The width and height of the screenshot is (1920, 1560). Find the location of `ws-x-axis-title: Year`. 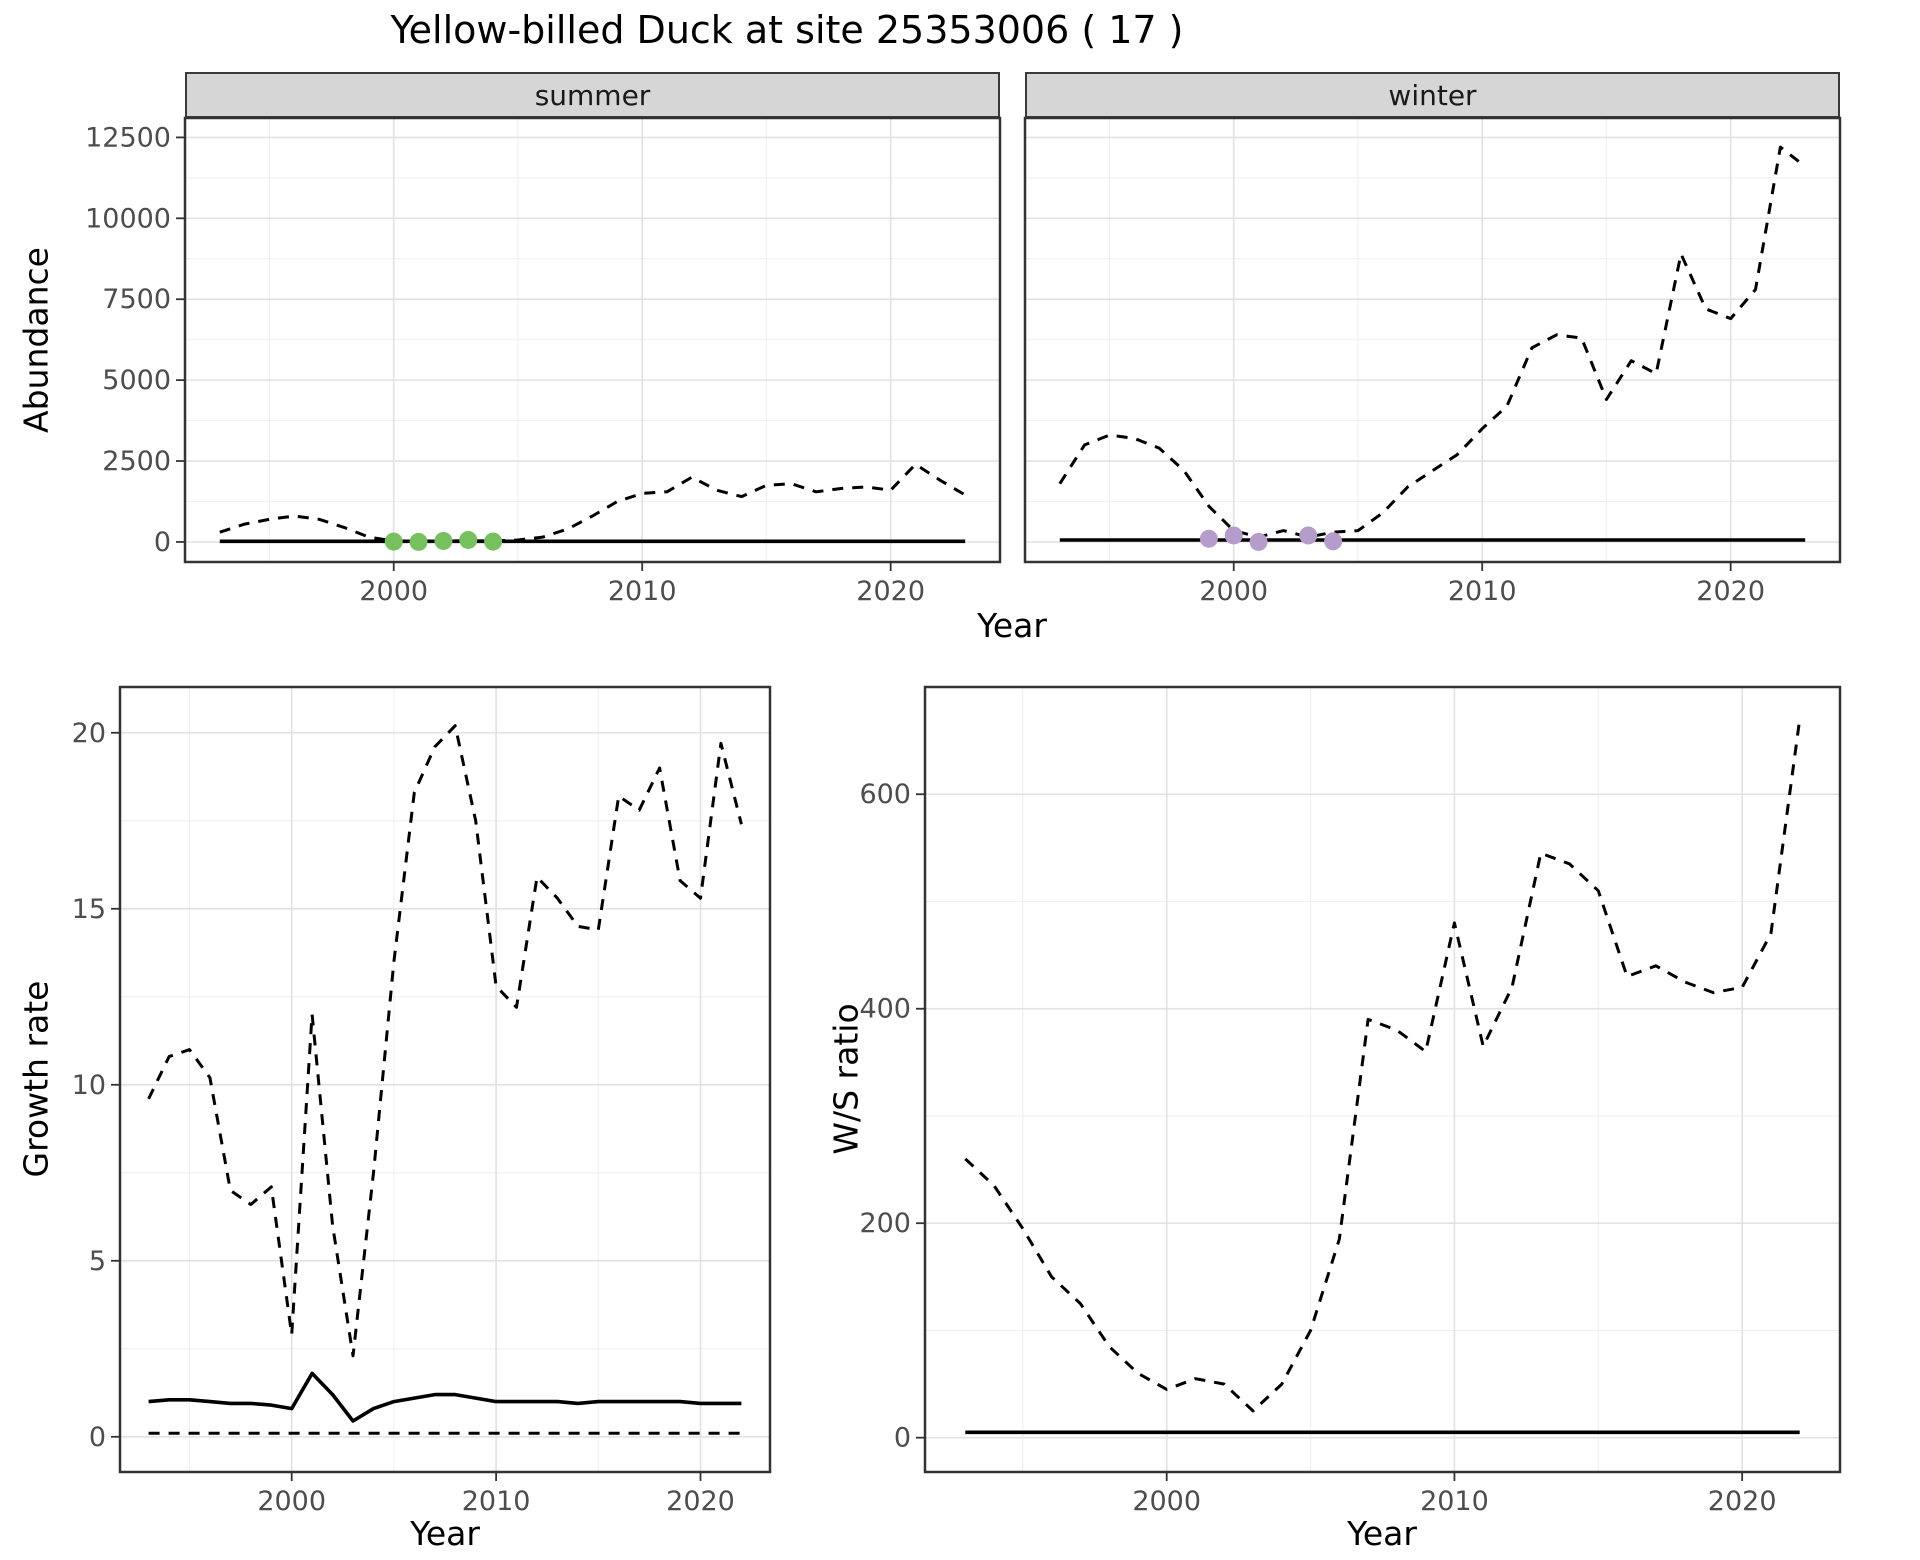

ws-x-axis-title: Year is located at coordinates (1382, 1533).